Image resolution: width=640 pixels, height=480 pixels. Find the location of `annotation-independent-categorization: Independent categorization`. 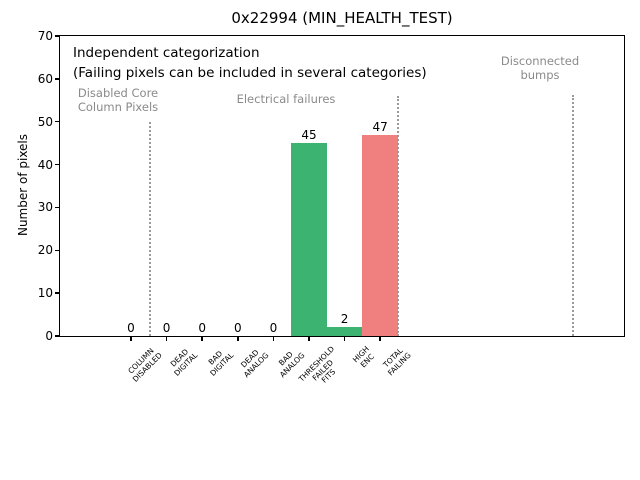

annotation-independent-categorization: Independent categorization is located at coordinates (166, 53).